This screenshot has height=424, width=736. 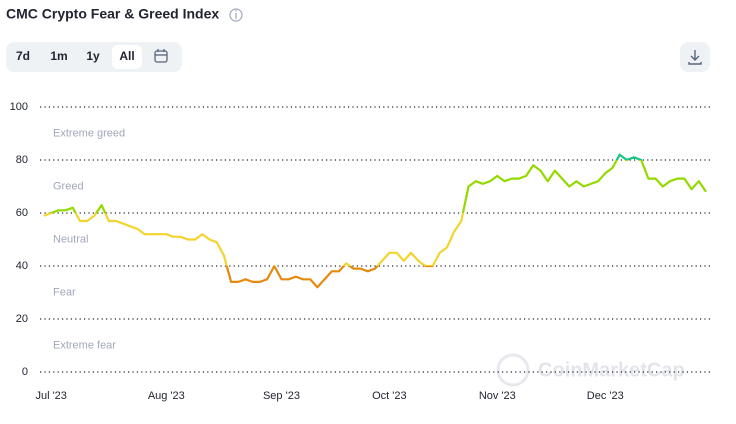 I want to click on title: CMC Crypto Fear & Greed Index, so click(x=112, y=14).